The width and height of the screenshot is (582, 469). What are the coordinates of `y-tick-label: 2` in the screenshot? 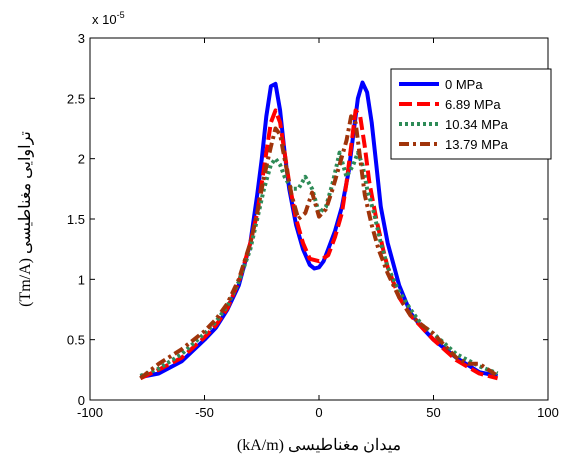 It's located at (81, 159).